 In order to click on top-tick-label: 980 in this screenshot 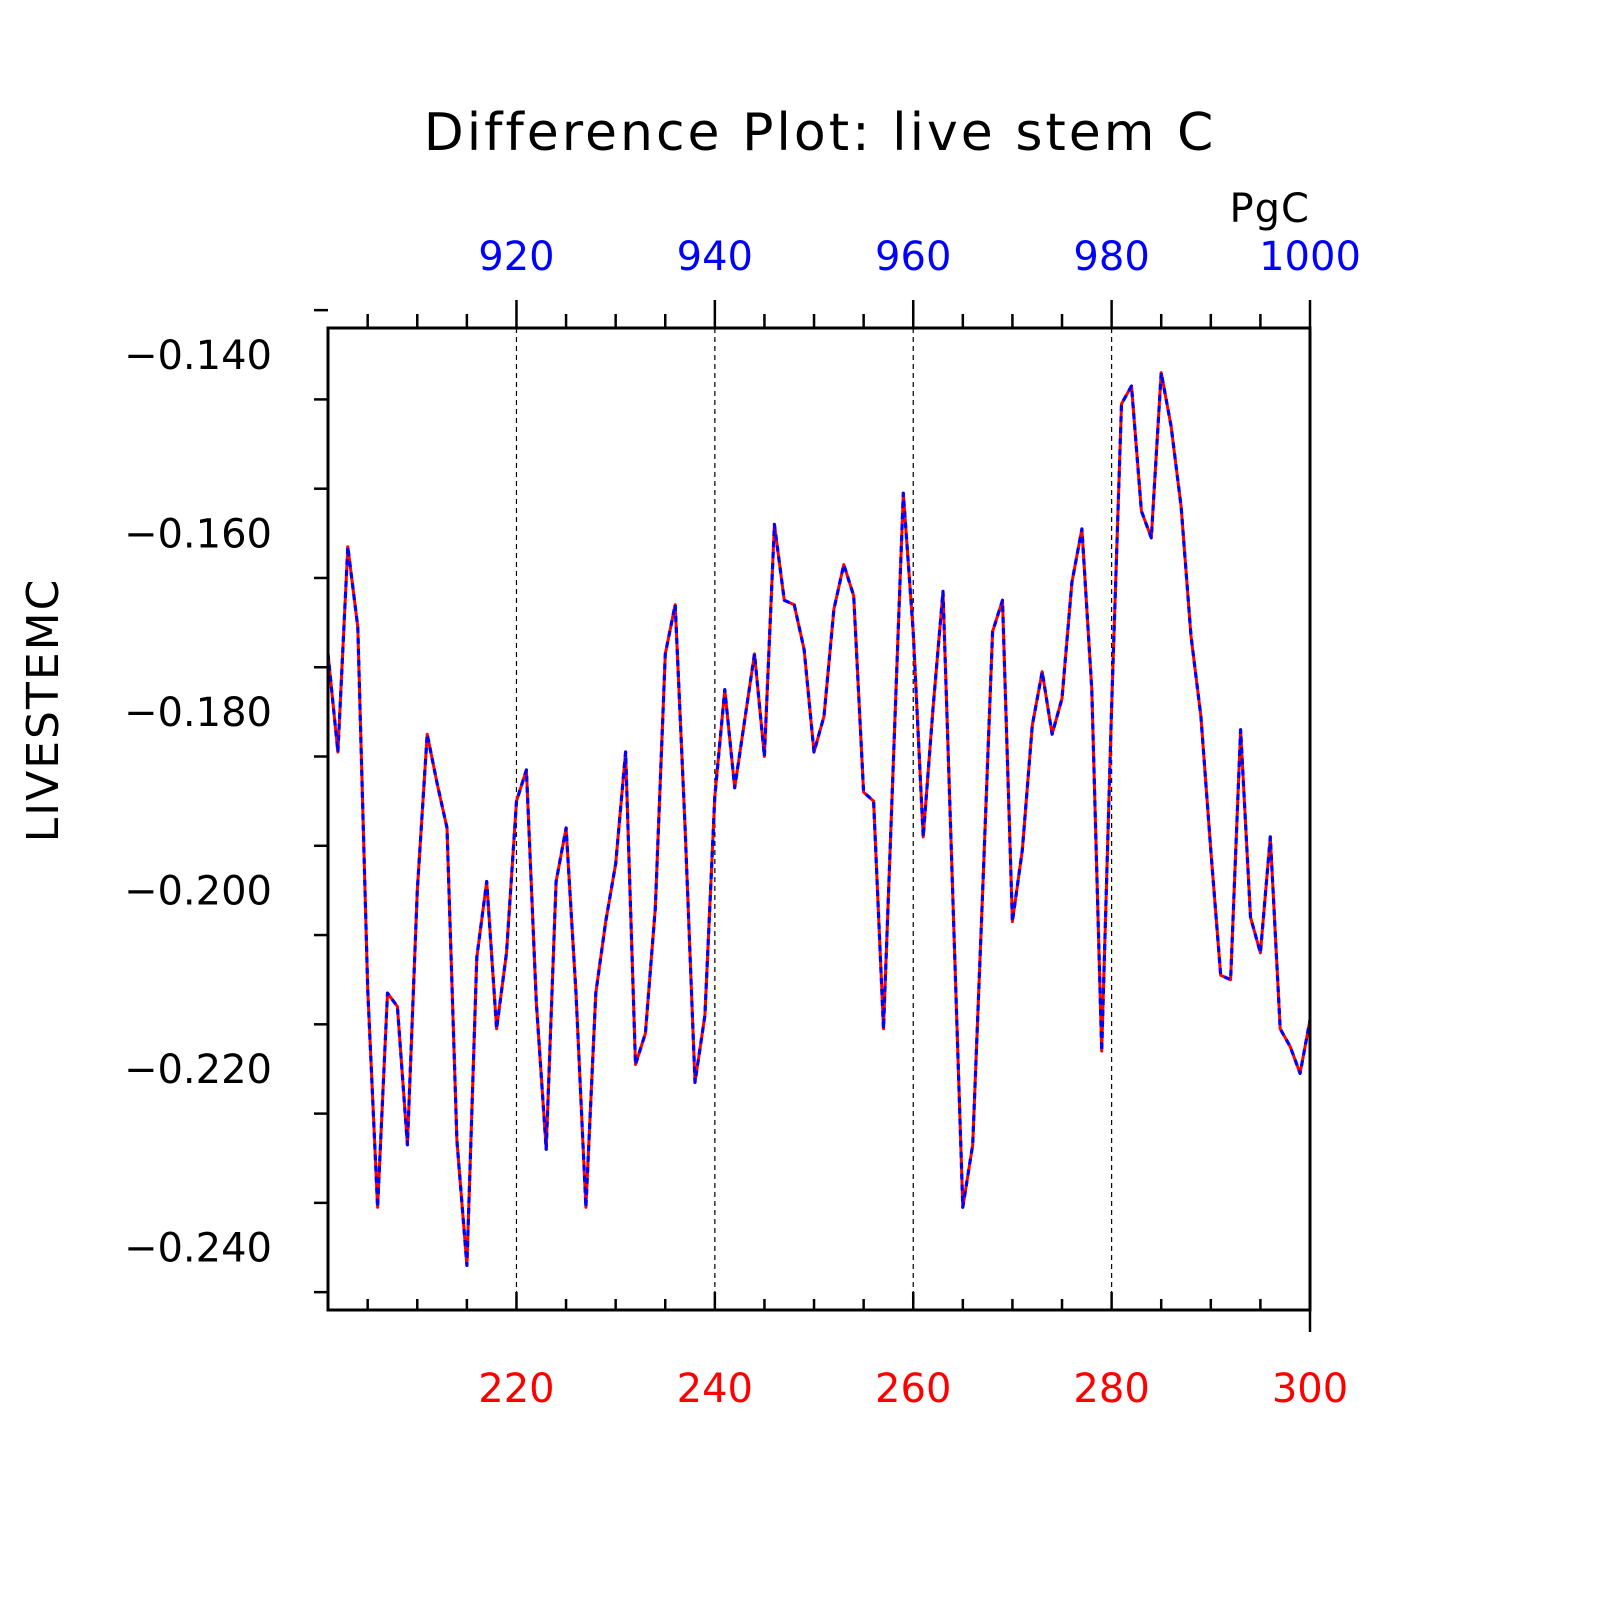, I will do `click(1111, 257)`.